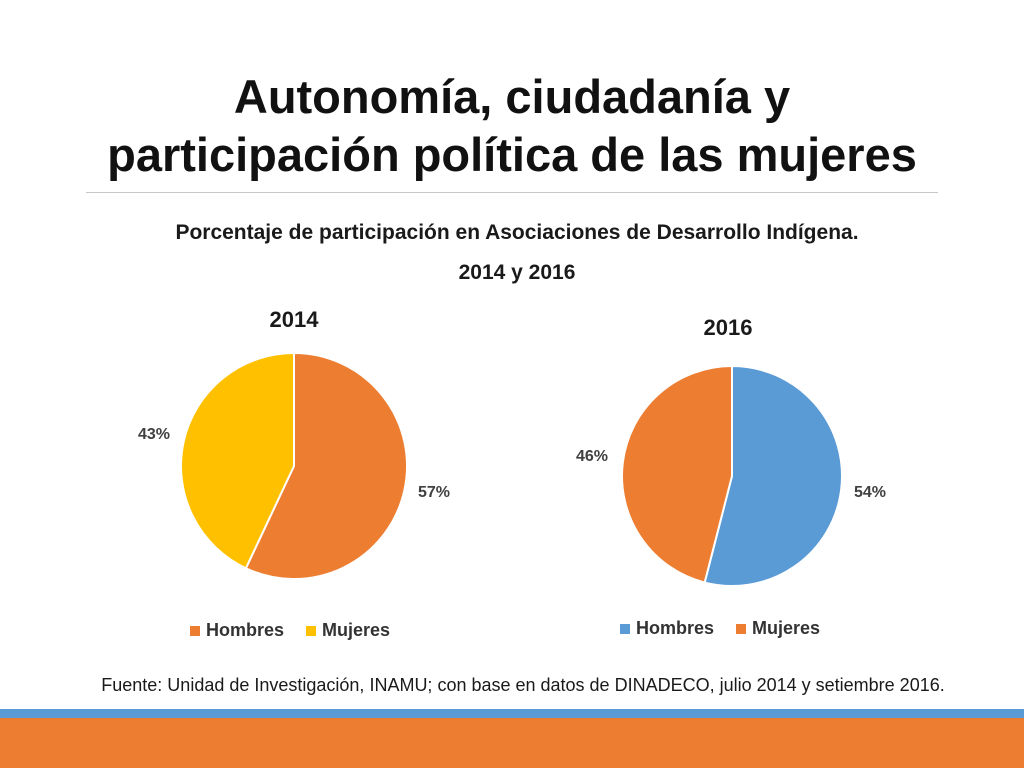 This screenshot has width=1024, height=768. Describe the element at coordinates (294, 319) in the screenshot. I see `chart-2014-title: 2014` at that location.